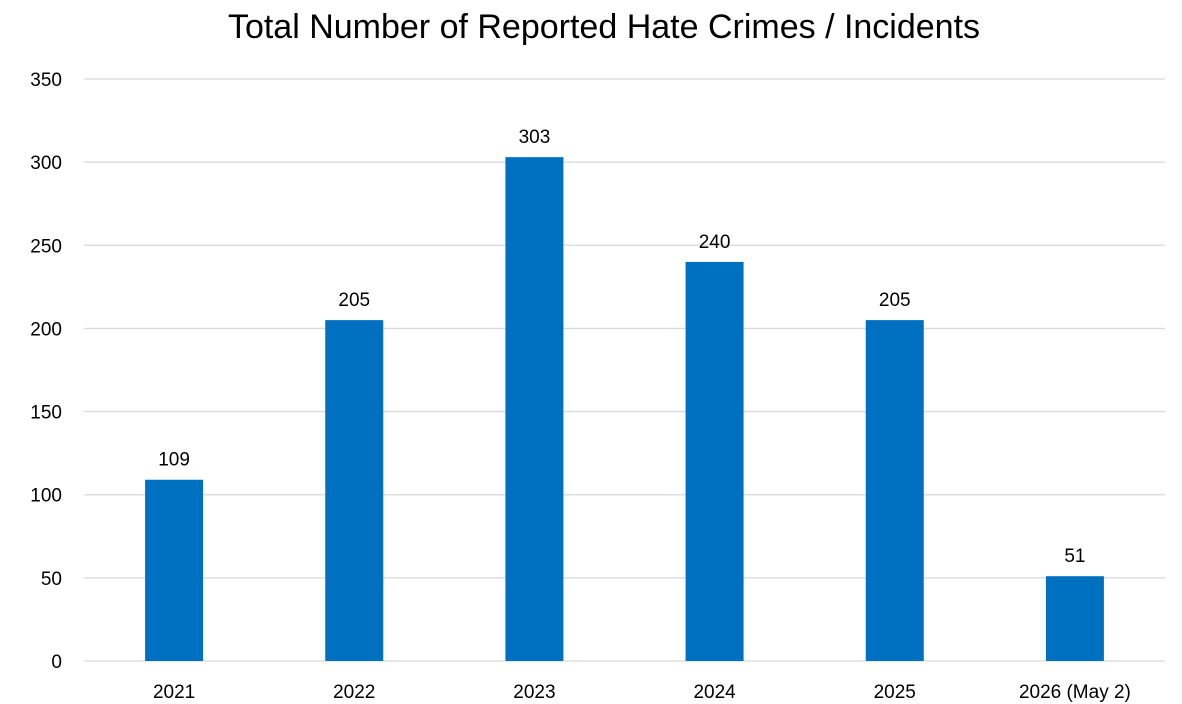  I want to click on y-tick-label: 100, so click(46, 496).